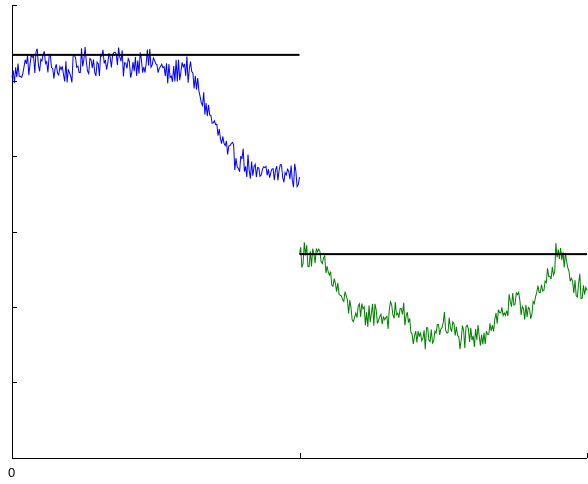 The width and height of the screenshot is (588, 484). I want to click on x-tick-label: 0, so click(11, 472).